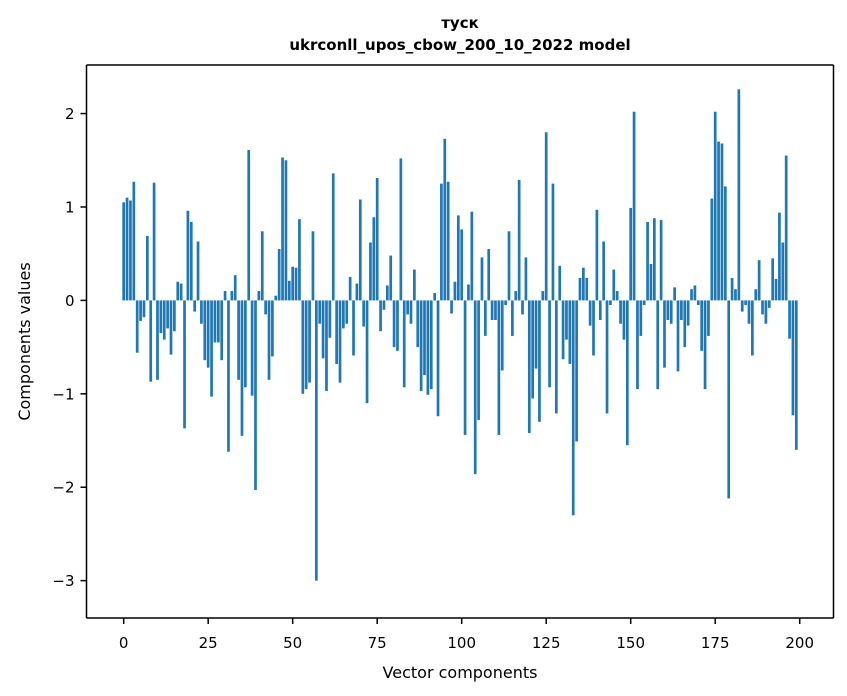  What do you see at coordinates (460, 23) in the screenshot?
I see `chart-title: туск` at bounding box center [460, 23].